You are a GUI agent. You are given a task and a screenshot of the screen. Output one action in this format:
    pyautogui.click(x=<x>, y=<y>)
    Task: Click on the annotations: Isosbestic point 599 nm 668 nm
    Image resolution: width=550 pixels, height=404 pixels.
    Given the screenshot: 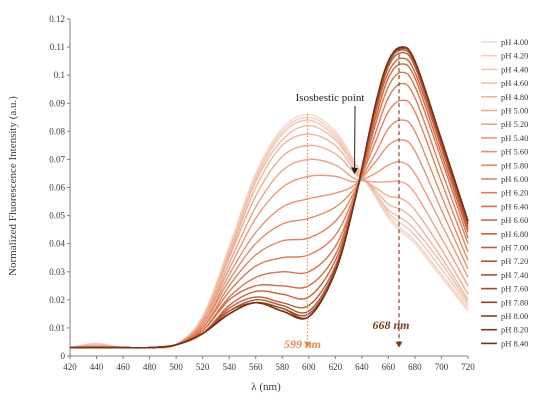 What is the action you would take?
    pyautogui.click(x=347, y=221)
    